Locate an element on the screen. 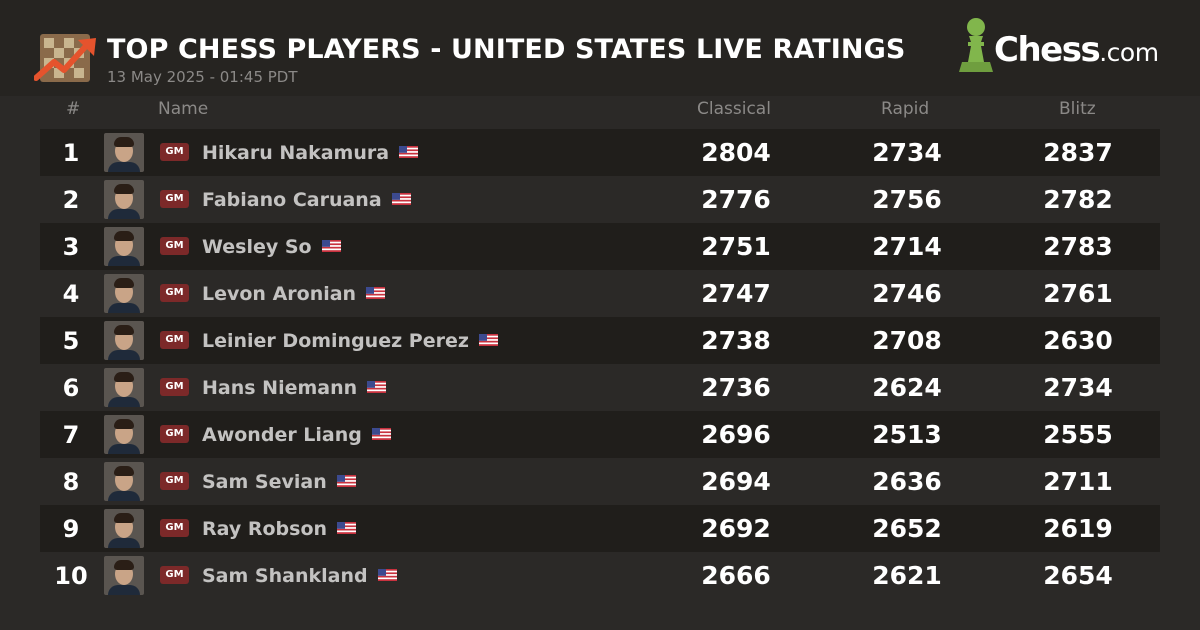 The image size is (1200, 630). player-name: Hikaru Nakamura is located at coordinates (296, 153).